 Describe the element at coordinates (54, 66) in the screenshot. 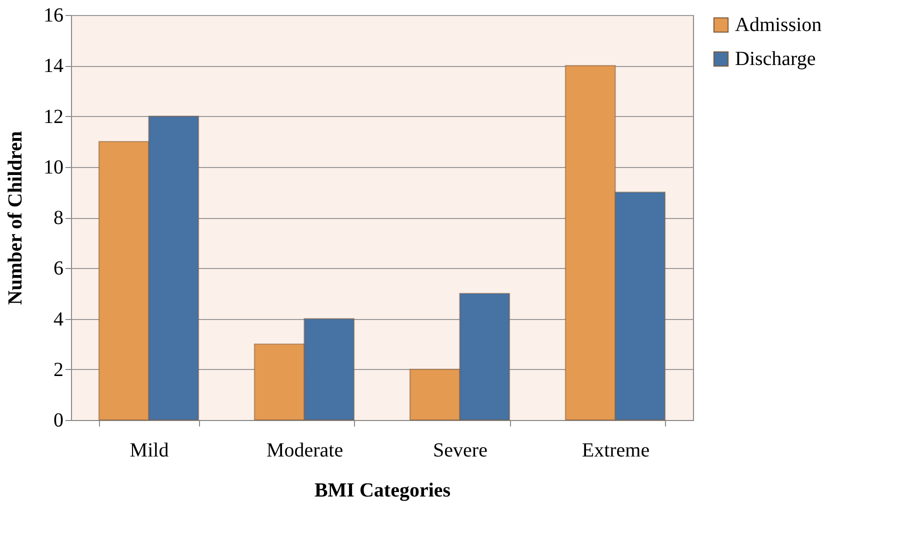

I see `y-tick-label: 14` at that location.